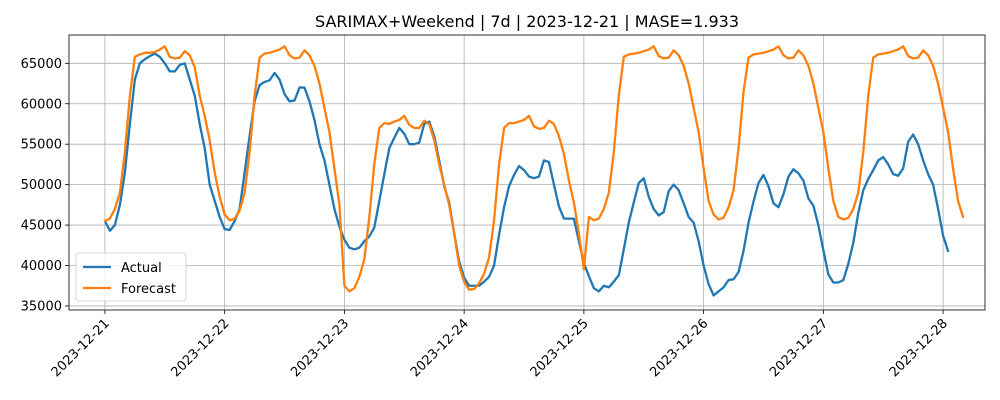 This screenshot has width=1000, height=400. What do you see at coordinates (41, 306) in the screenshot?
I see `y-tick-label: 35000` at bounding box center [41, 306].